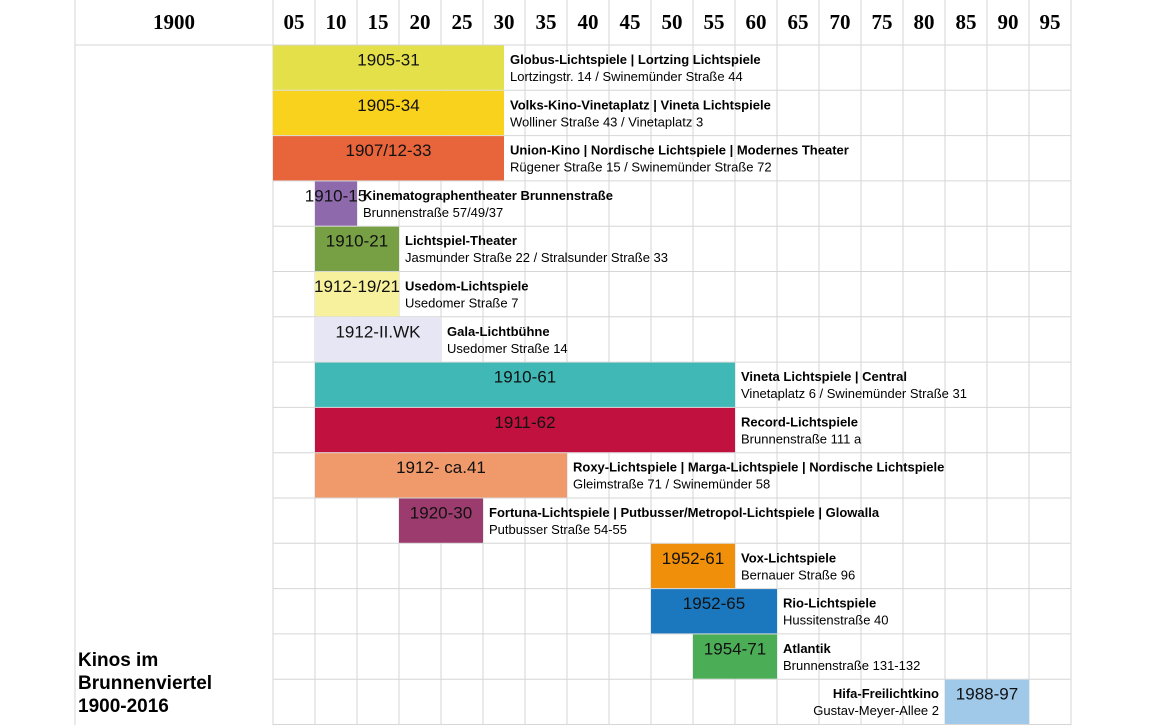 This screenshot has height=725, width=1150. Describe the element at coordinates (525, 377) in the screenshot. I see `bar-period-label: 1910-61` at that location.